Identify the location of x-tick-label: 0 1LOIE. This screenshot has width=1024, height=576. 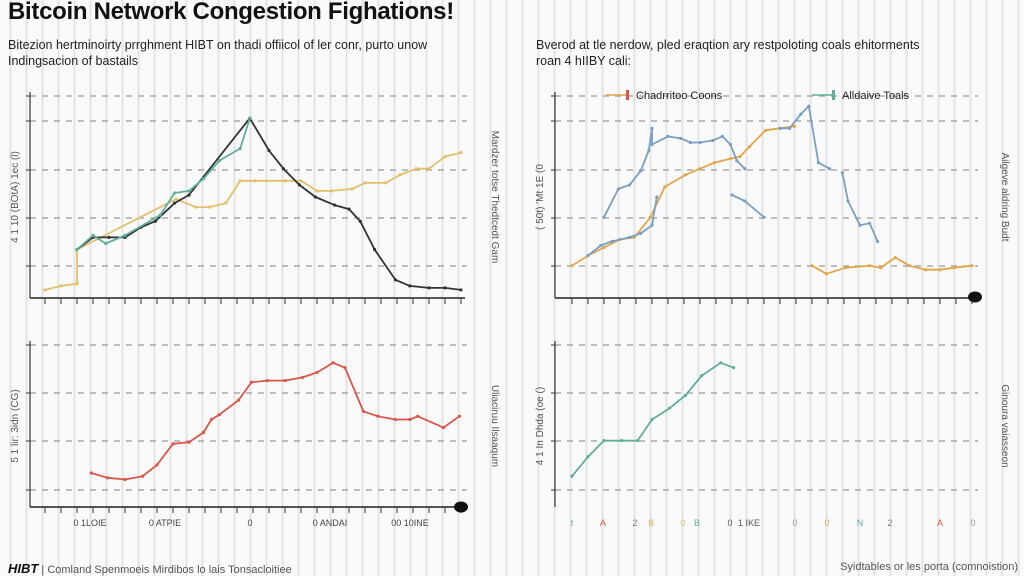
(89, 523).